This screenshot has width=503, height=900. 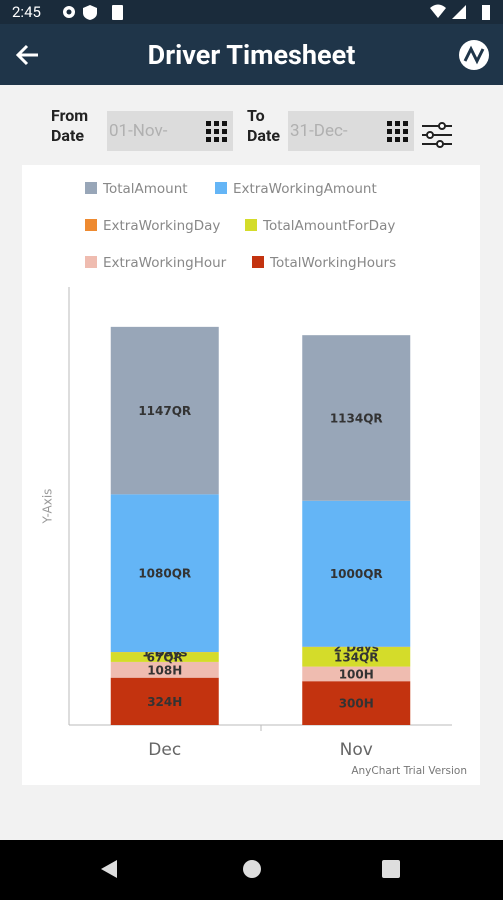 I want to click on x-tick-label: Nov, so click(x=356, y=750).